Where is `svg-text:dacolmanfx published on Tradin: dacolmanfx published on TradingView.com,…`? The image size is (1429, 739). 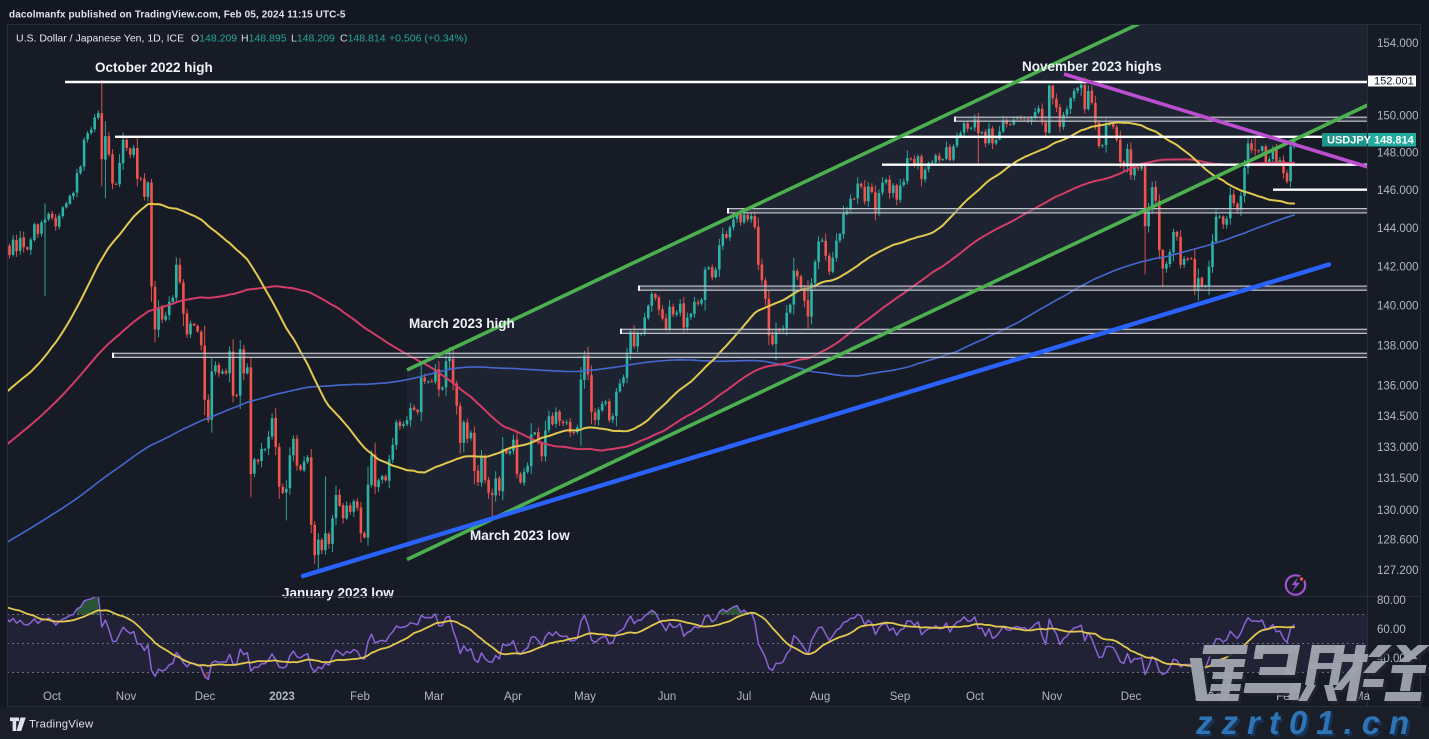 svg-text:dacolmanfx published on Tradin: dacolmanfx published on TradingView.com,… is located at coordinates (177, 15).